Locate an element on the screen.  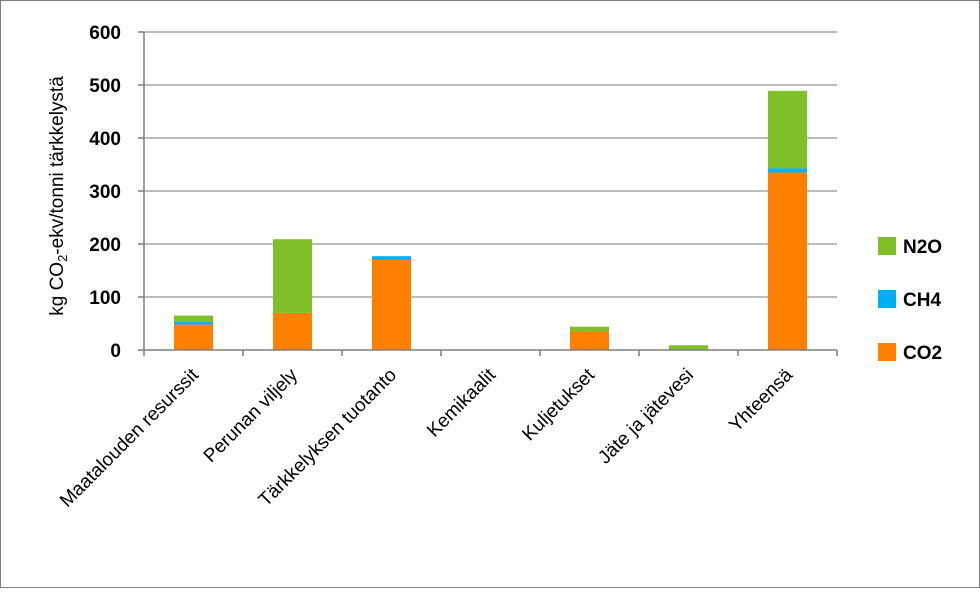
y-axis-label-prefix: kg CO is located at coordinates (57, 289).